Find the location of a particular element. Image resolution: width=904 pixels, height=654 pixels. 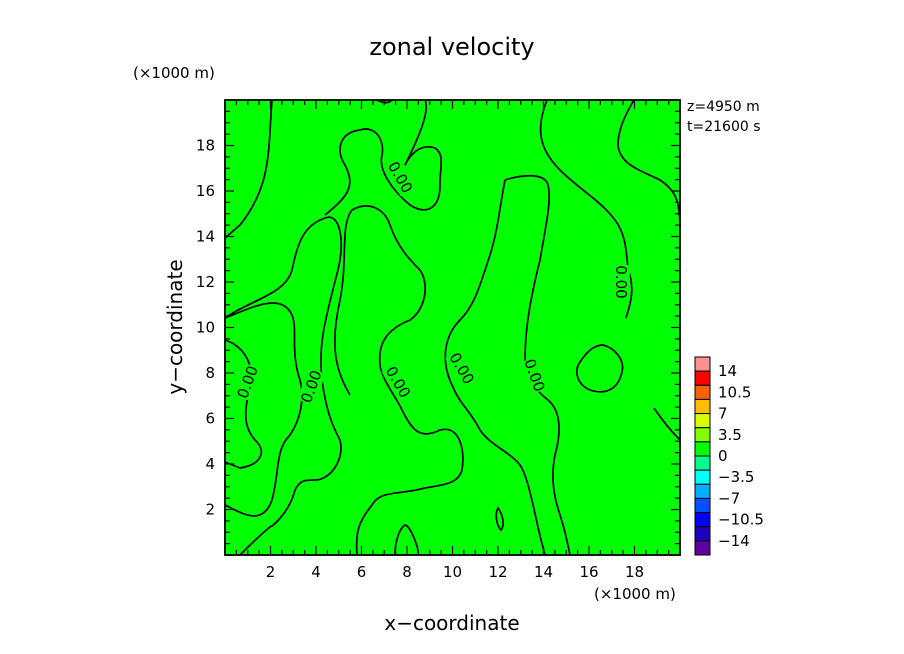

y-tick-label: 2 is located at coordinates (210, 510).